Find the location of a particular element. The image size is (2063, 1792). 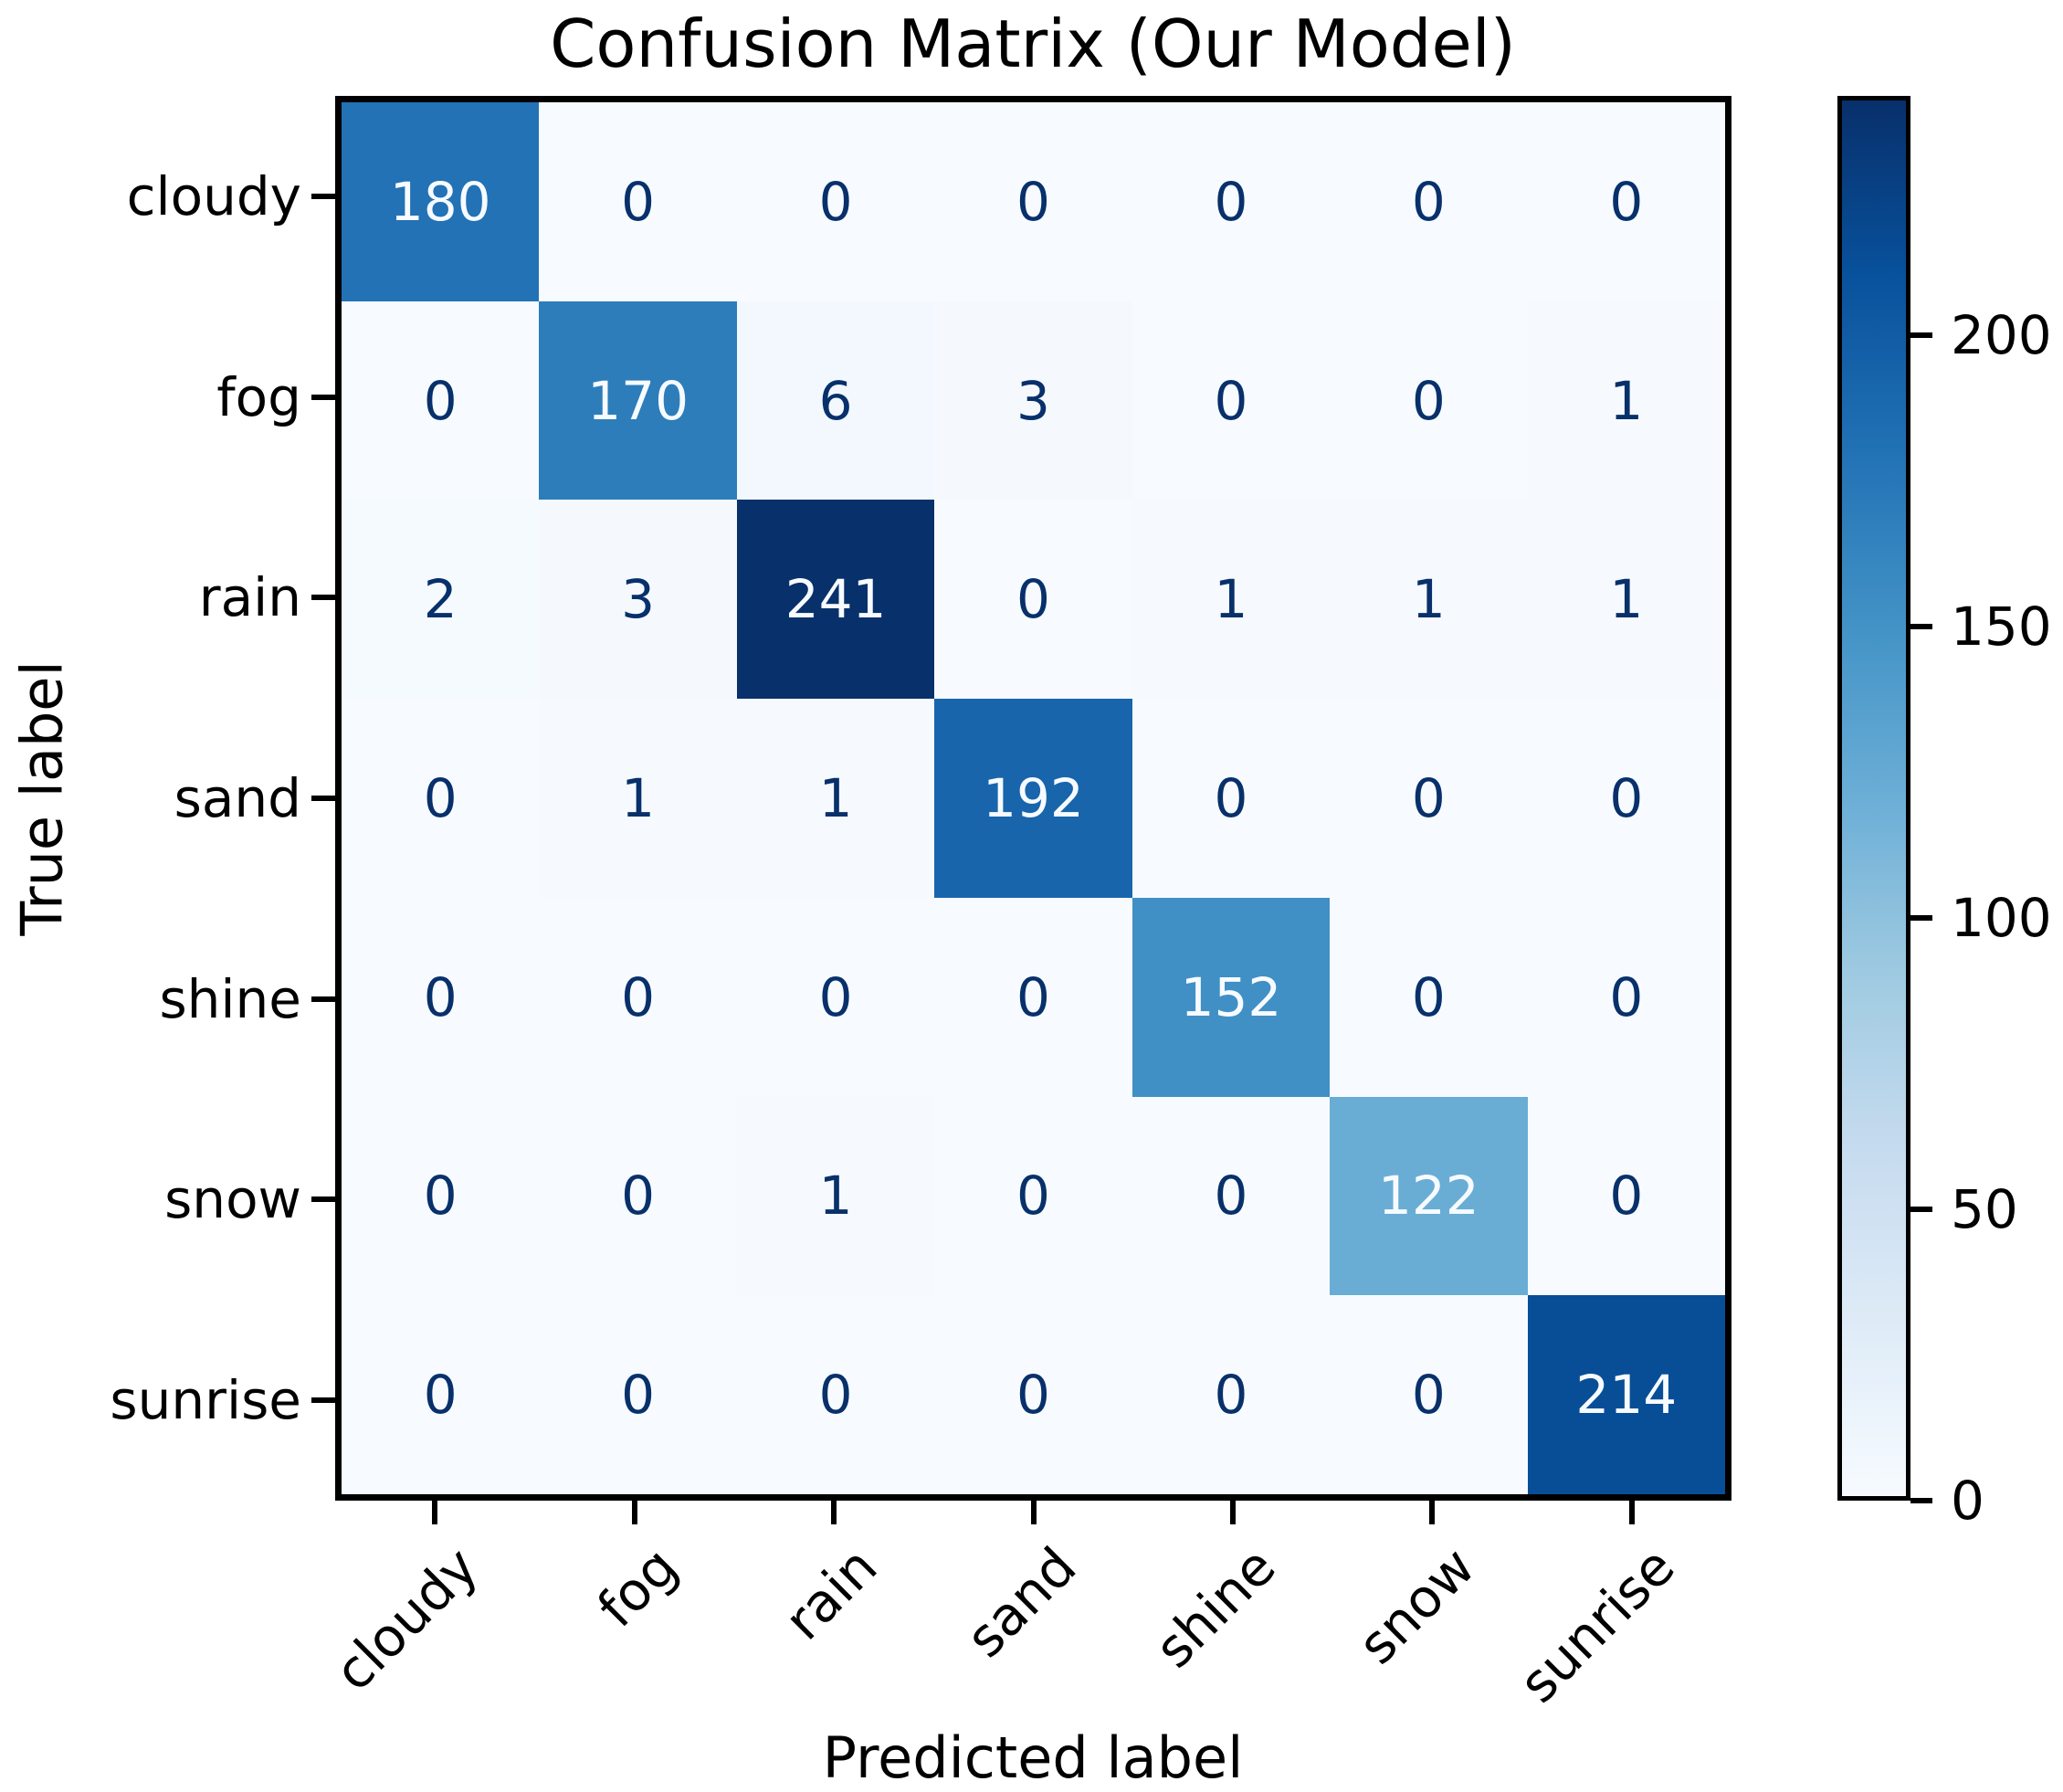

heatmap-cell-cloudy-cloudy: 180 is located at coordinates (441, 201).